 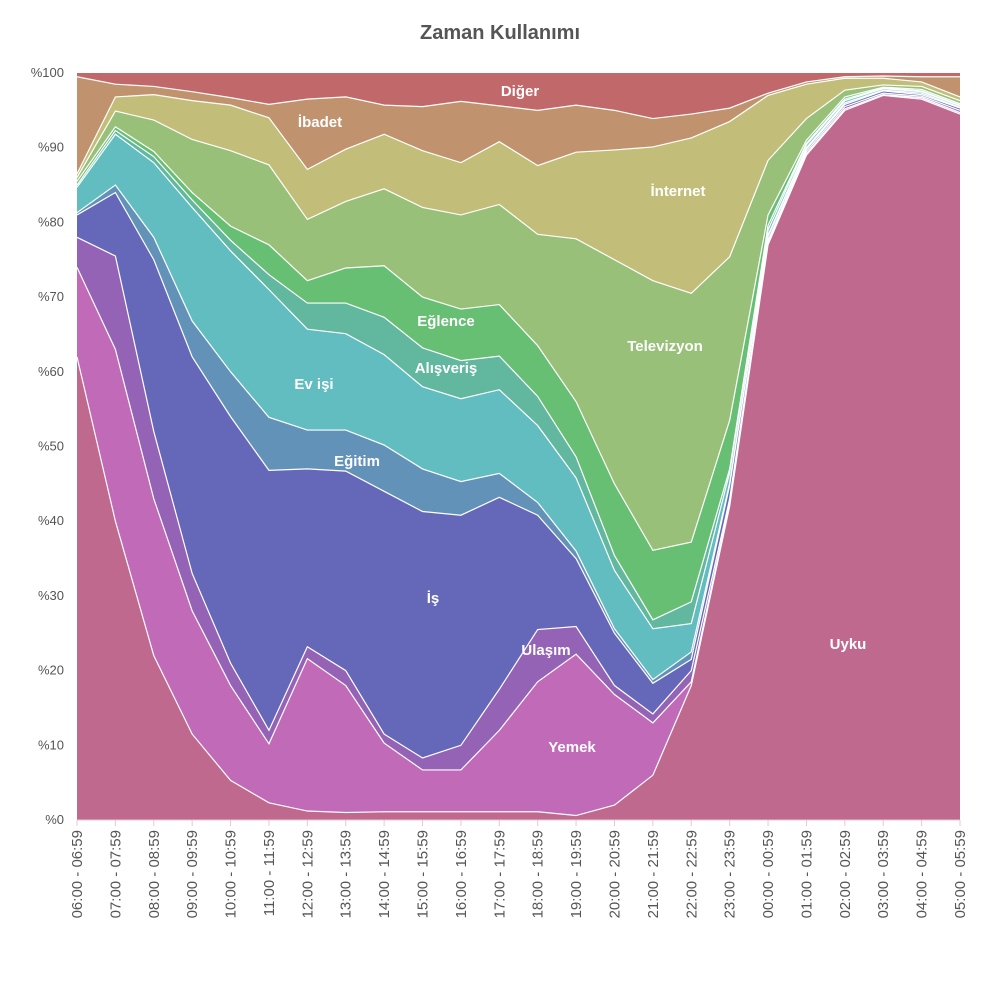 What do you see at coordinates (307, 874) in the screenshot?
I see `x-tick-label: 12:00 - 12:59` at bounding box center [307, 874].